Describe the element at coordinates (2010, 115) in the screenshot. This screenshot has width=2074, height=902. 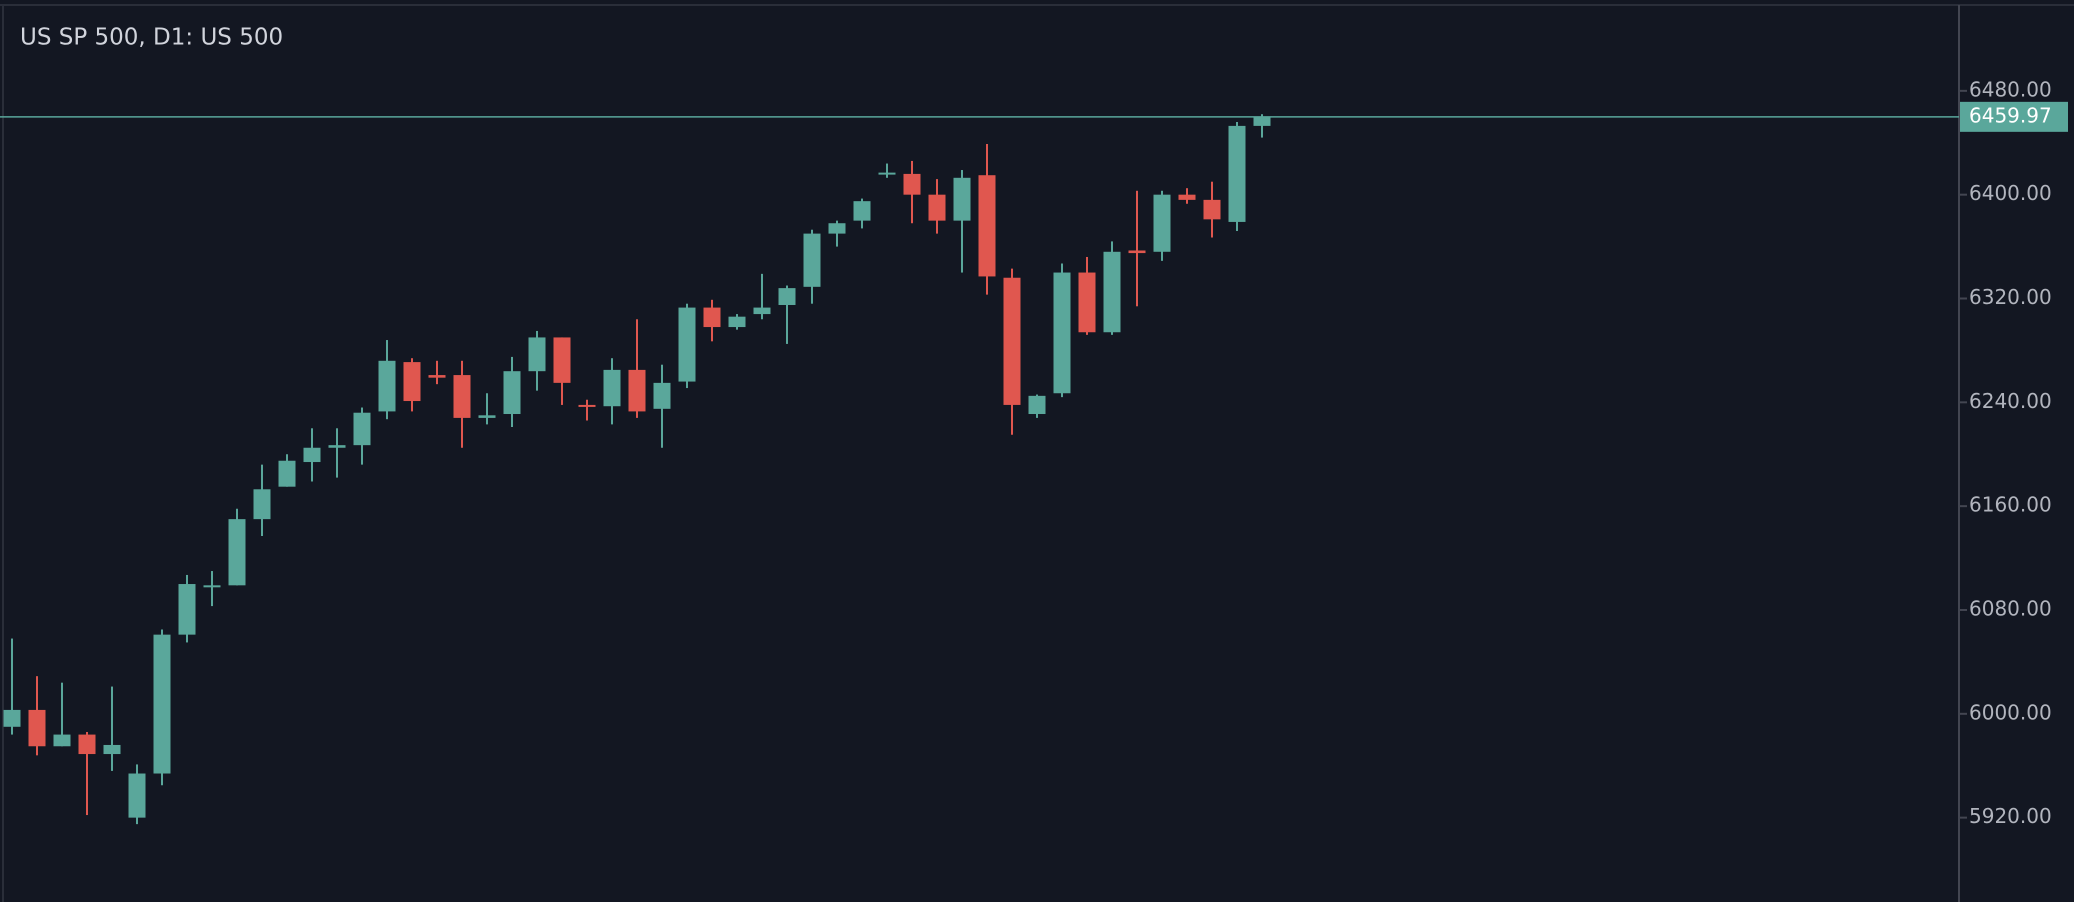
I see `last-price-label: 6459.97` at that location.